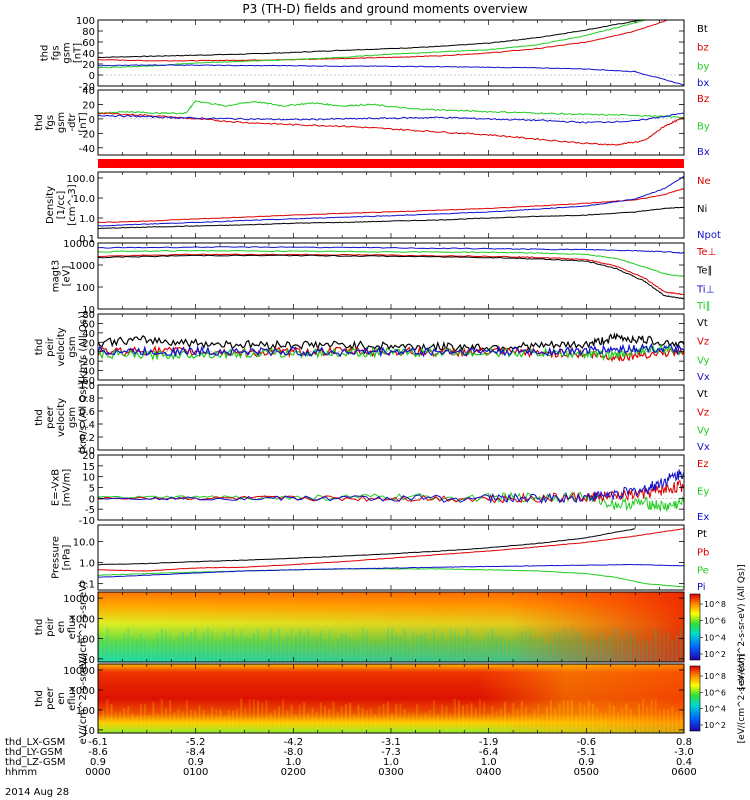  I want to click on colorbar-scale, so click(695, 698).